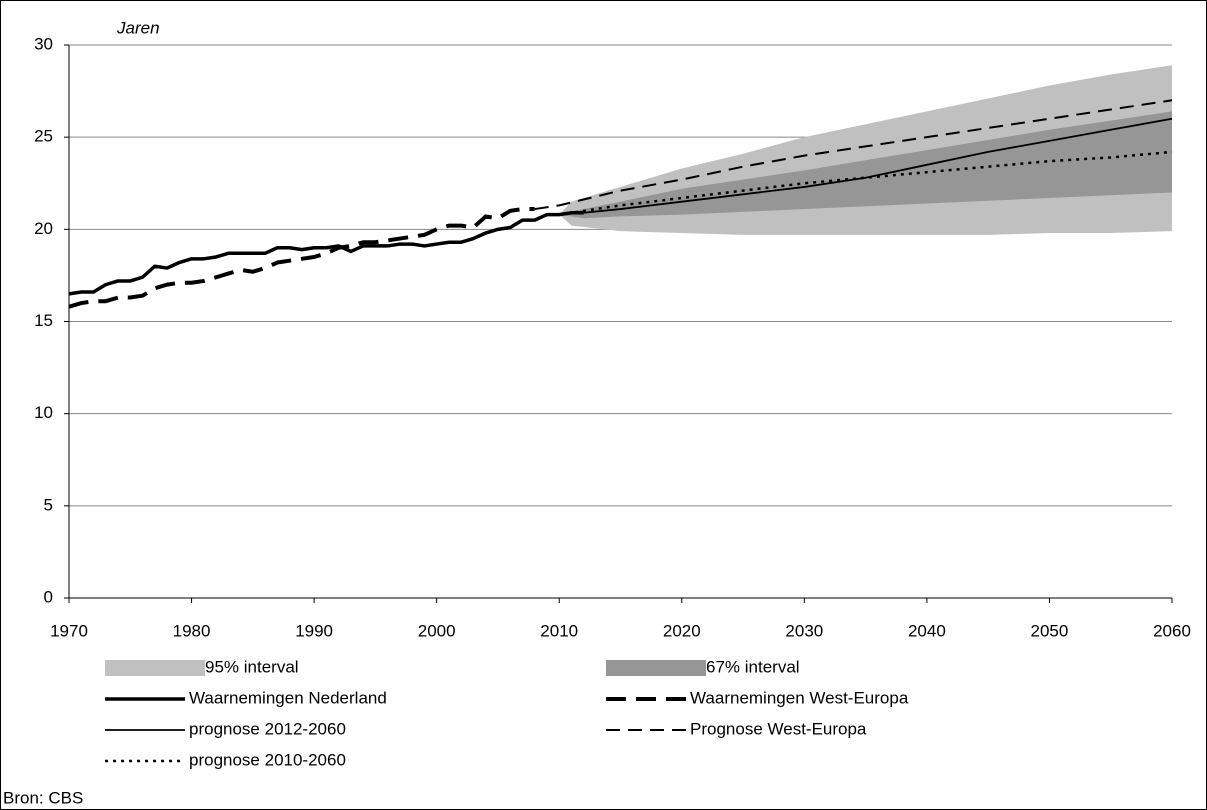 This screenshot has width=1207, height=810. I want to click on x-tick-label: 2060, so click(1172, 630).